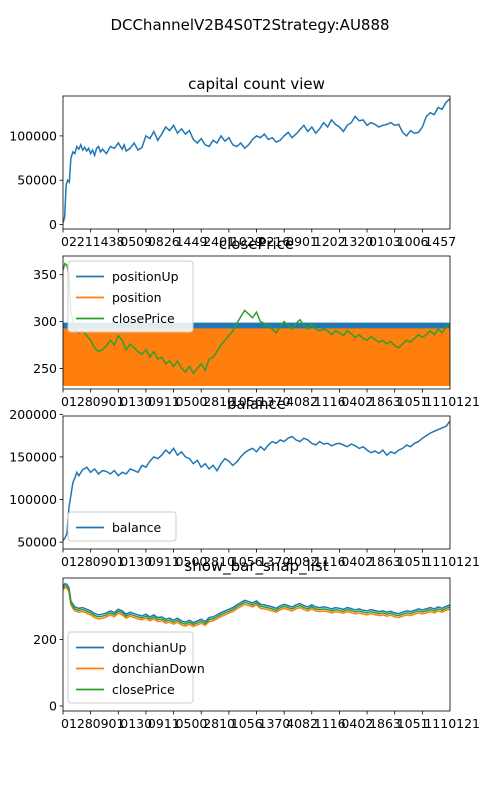 The width and height of the screenshot is (500, 800). Describe the element at coordinates (109, 241) in the screenshot. I see `x-tick-label: 1438` at that location.